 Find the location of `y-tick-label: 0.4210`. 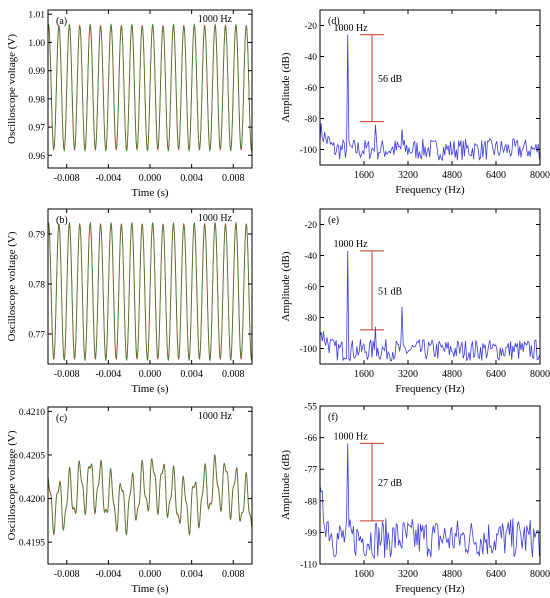

y-tick-label: 0.4210 is located at coordinates (32, 413).